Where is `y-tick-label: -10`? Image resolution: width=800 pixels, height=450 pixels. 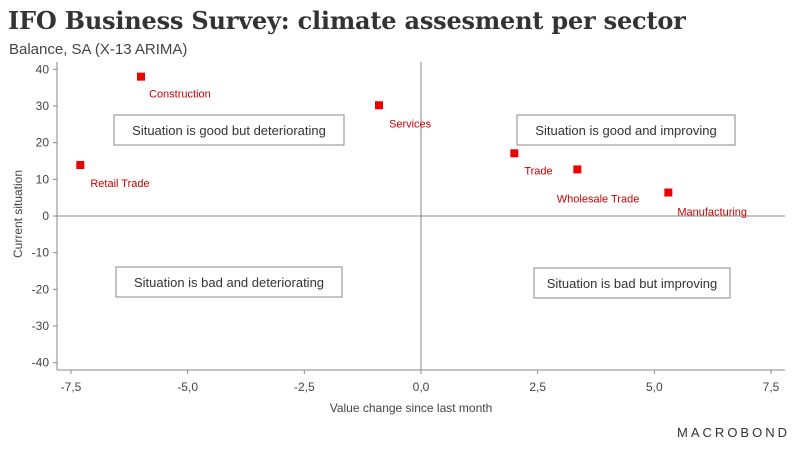
y-tick-label: -10 is located at coordinates (41, 253).